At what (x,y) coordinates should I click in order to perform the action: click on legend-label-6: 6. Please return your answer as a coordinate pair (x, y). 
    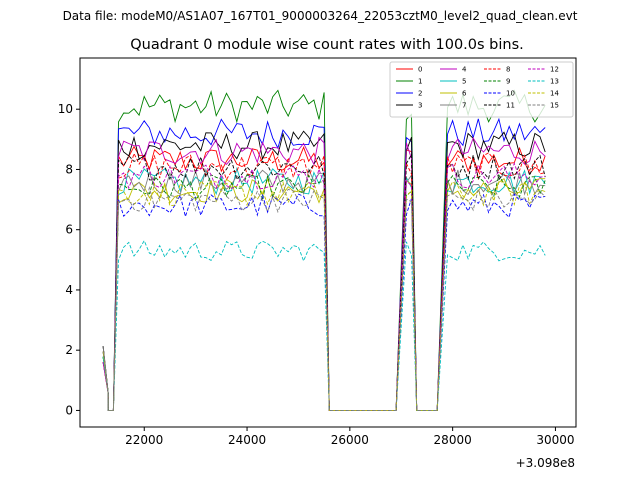
    Looking at the image, I should click on (464, 94).